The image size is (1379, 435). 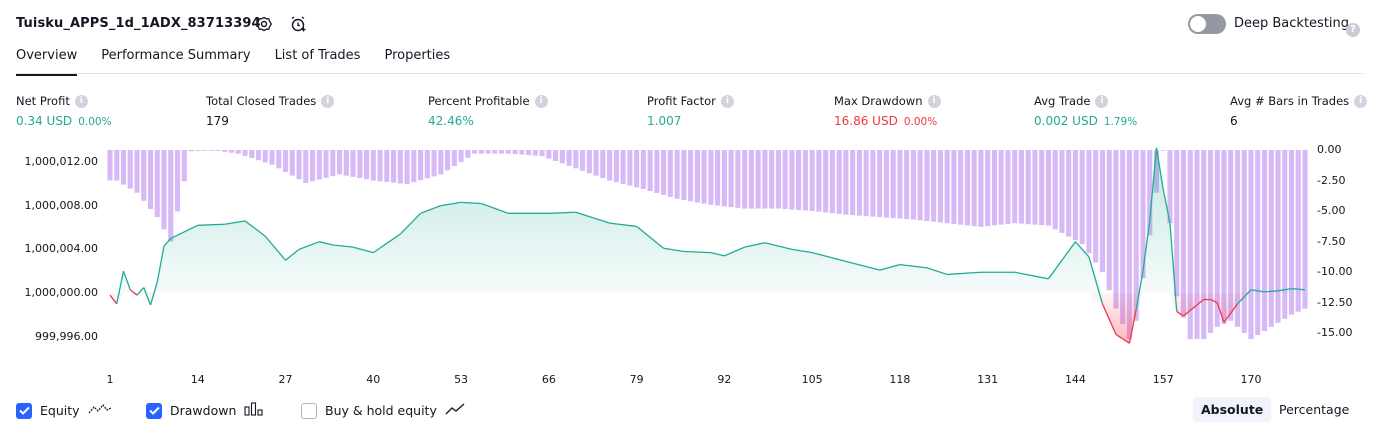 What do you see at coordinates (1120, 122) in the screenshot?
I see `metric-percent: 1.79%` at bounding box center [1120, 122].